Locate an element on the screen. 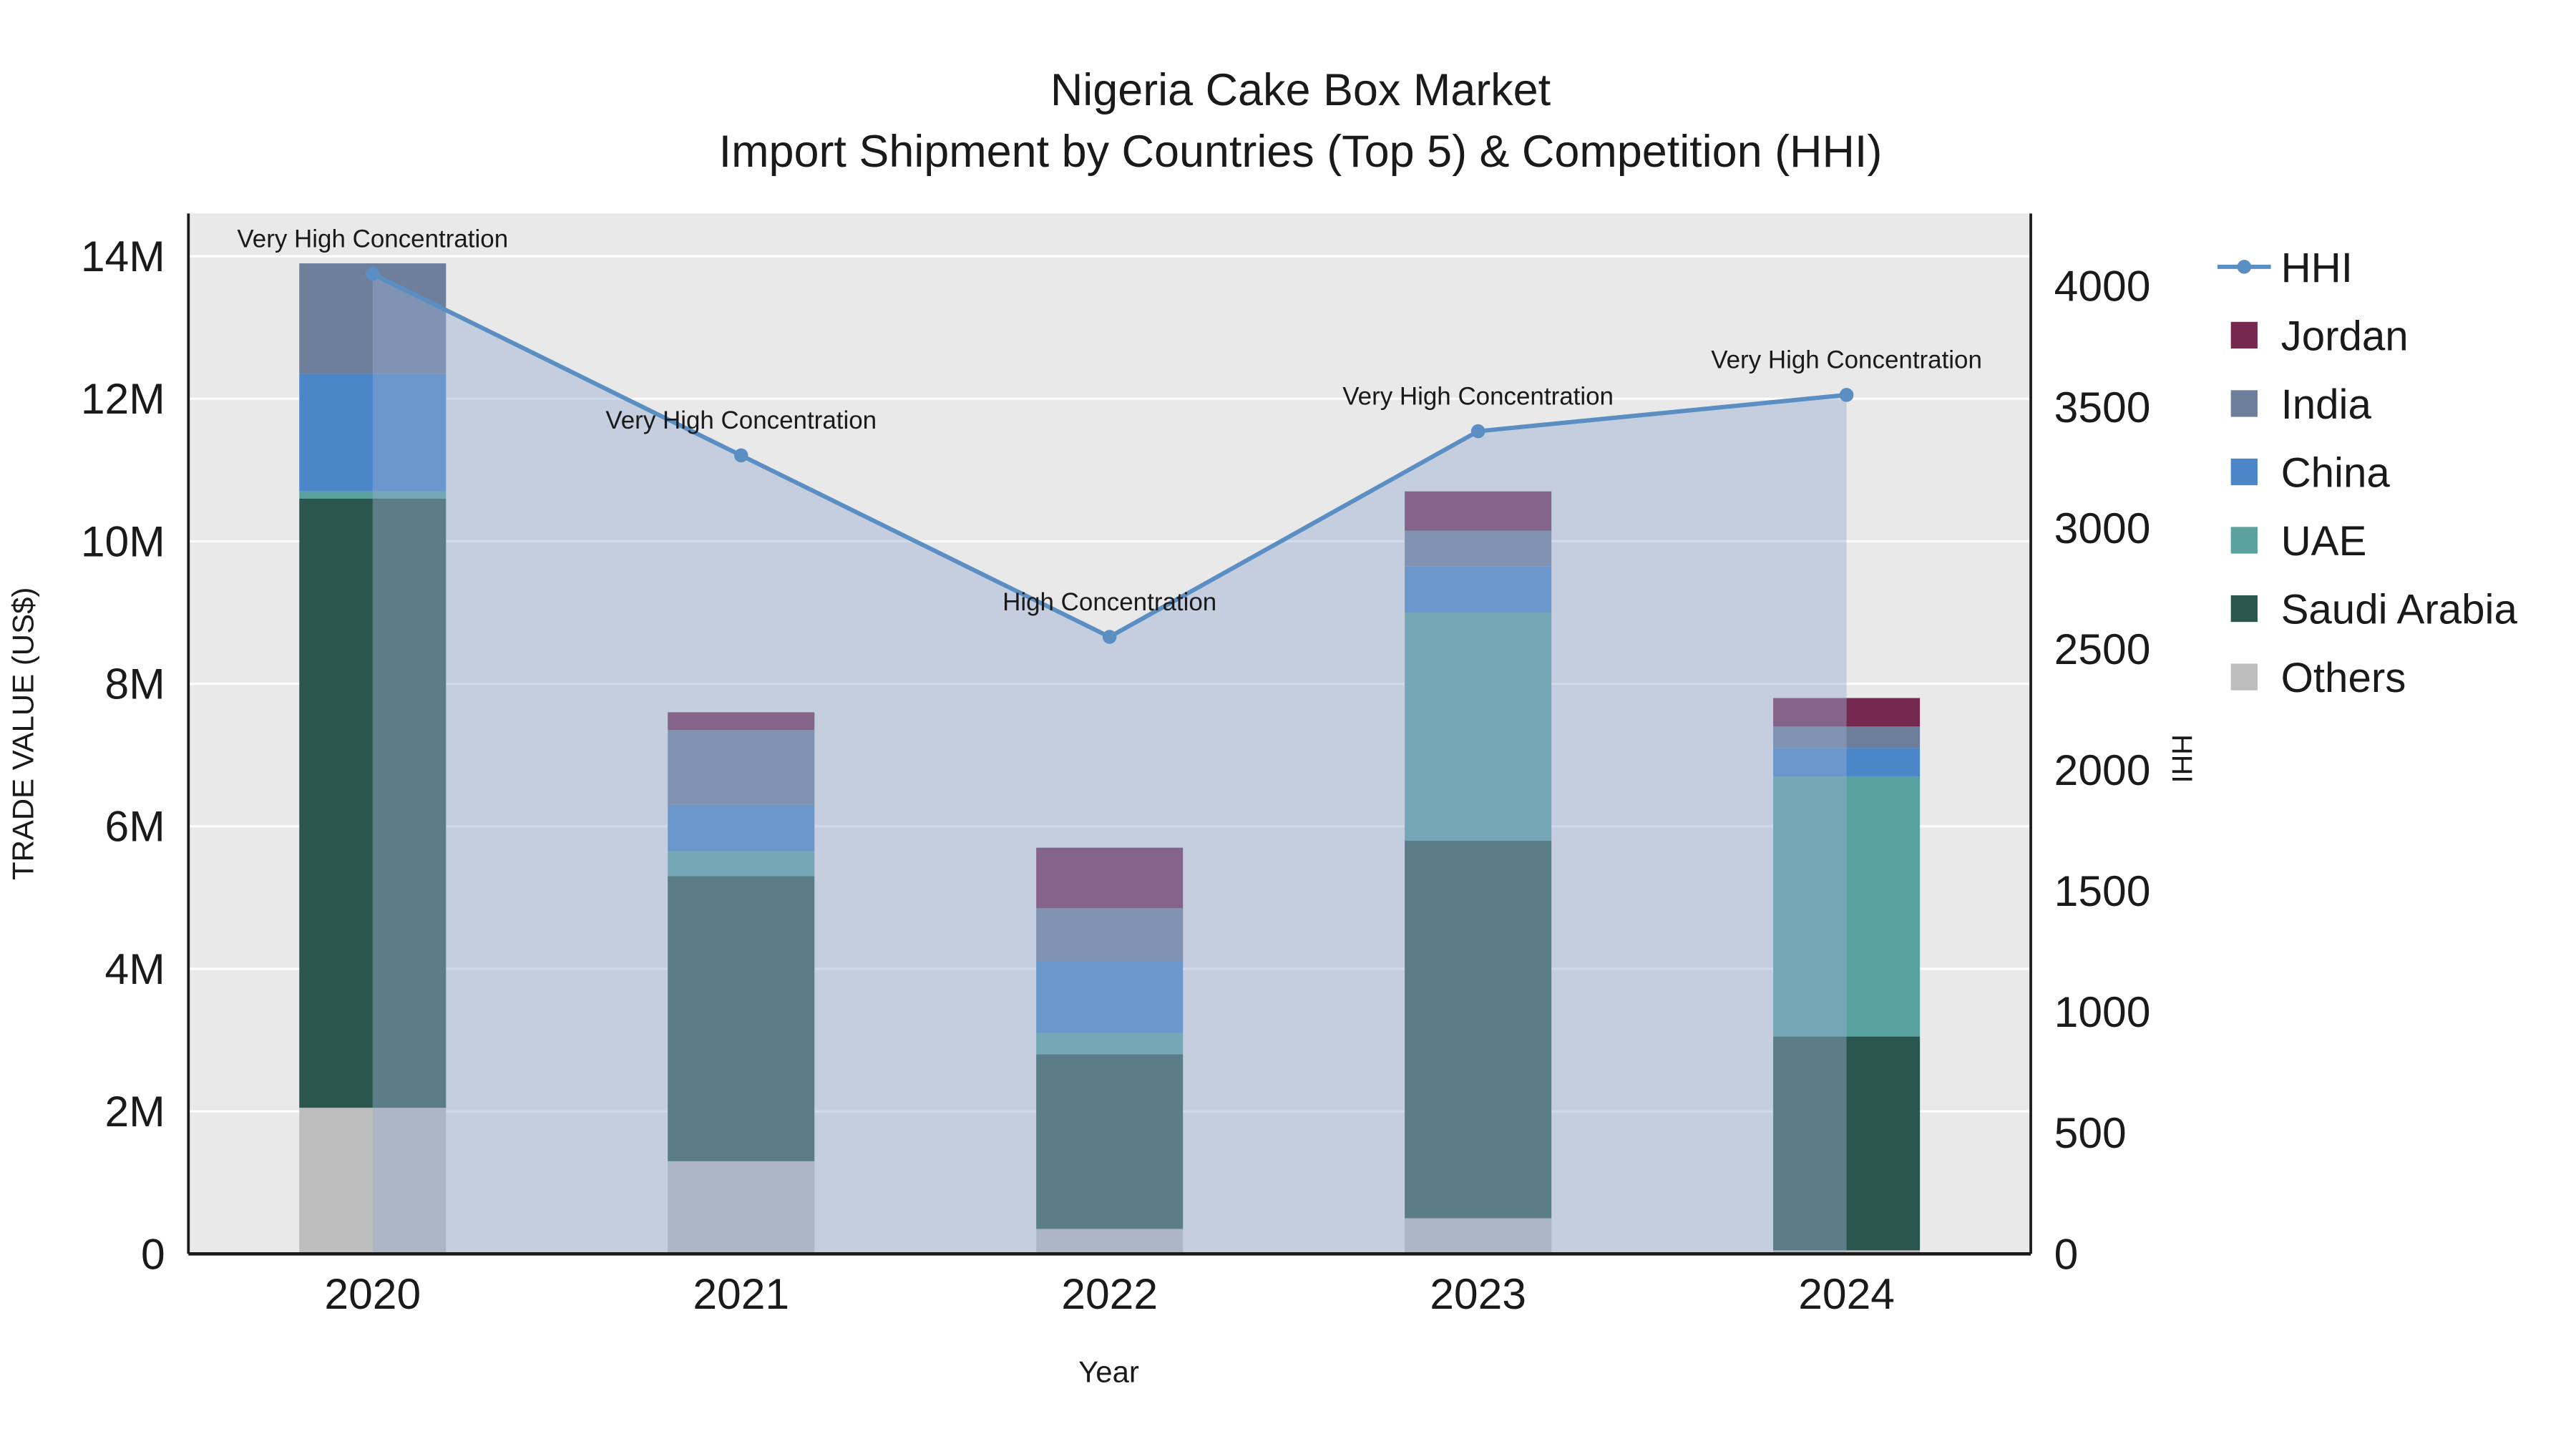  bar-china-2024 is located at coordinates (1847, 762).